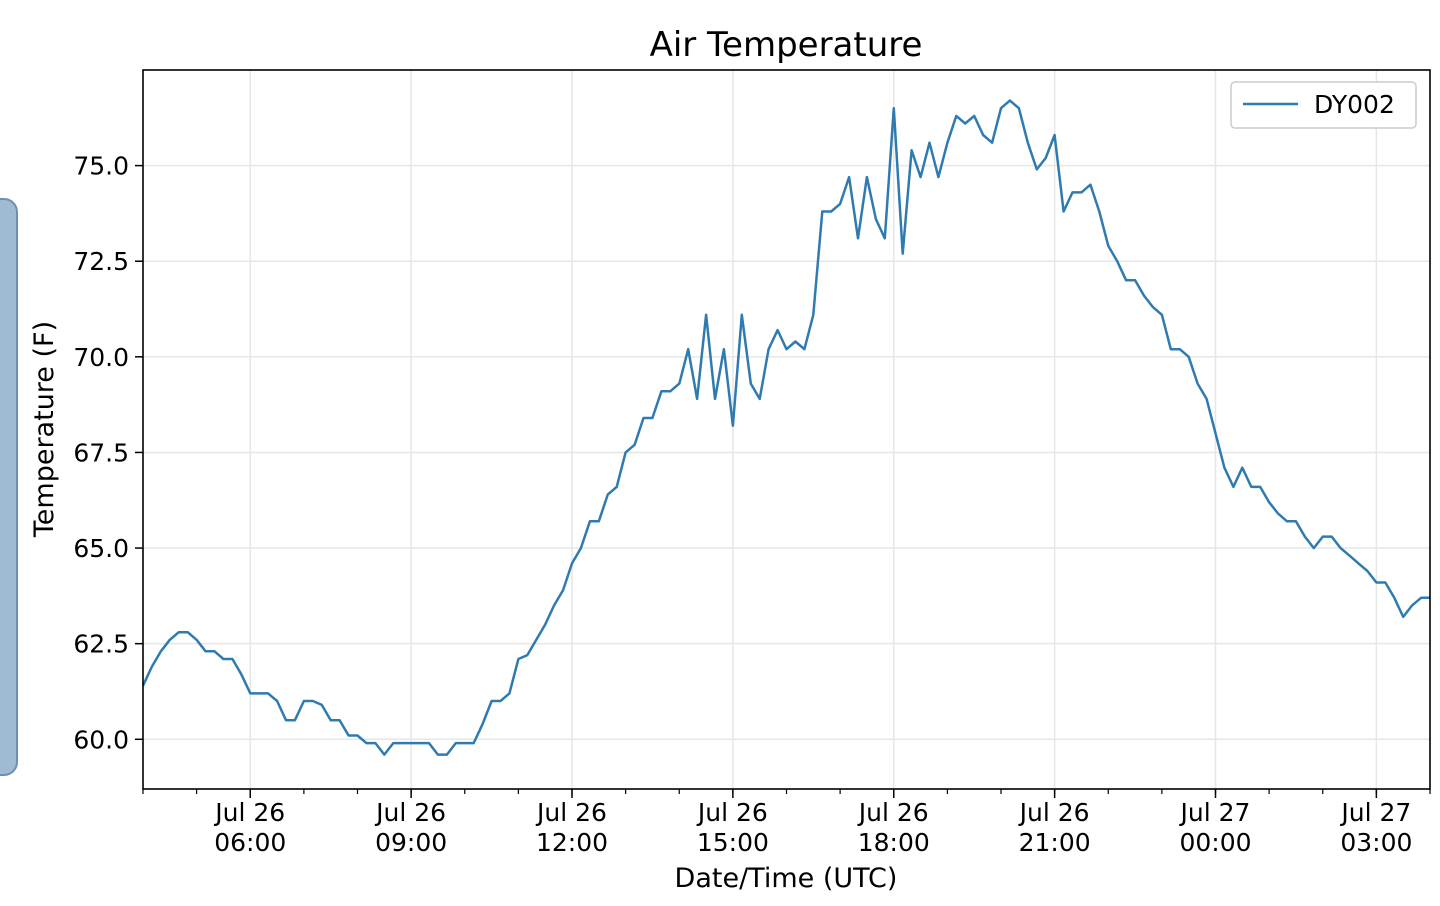 The height and width of the screenshot is (906, 1440). Describe the element at coordinates (411, 842) in the screenshot. I see `x-tick-time-label: 09:00` at that location.